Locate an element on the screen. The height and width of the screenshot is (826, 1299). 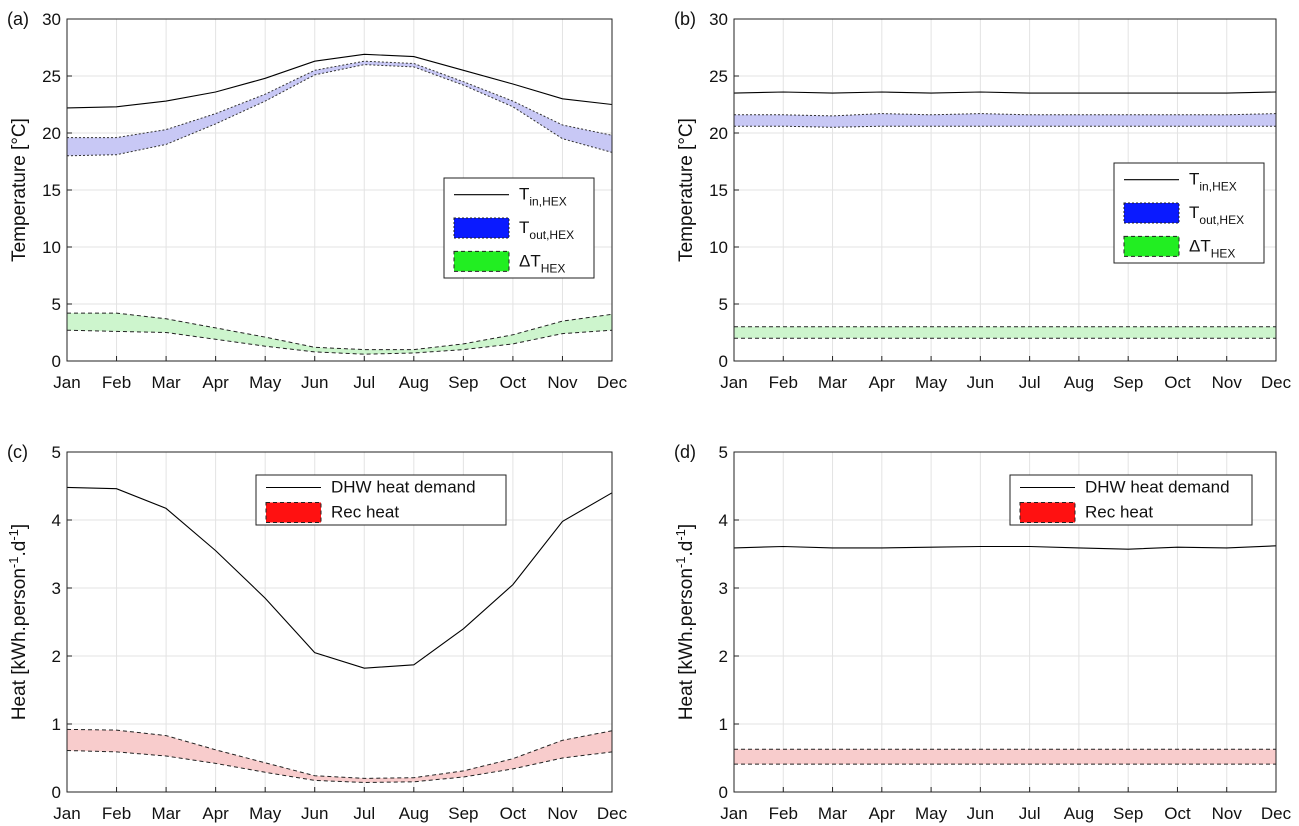
legend-label-main: DHW heat demand is located at coordinates (1157, 487).